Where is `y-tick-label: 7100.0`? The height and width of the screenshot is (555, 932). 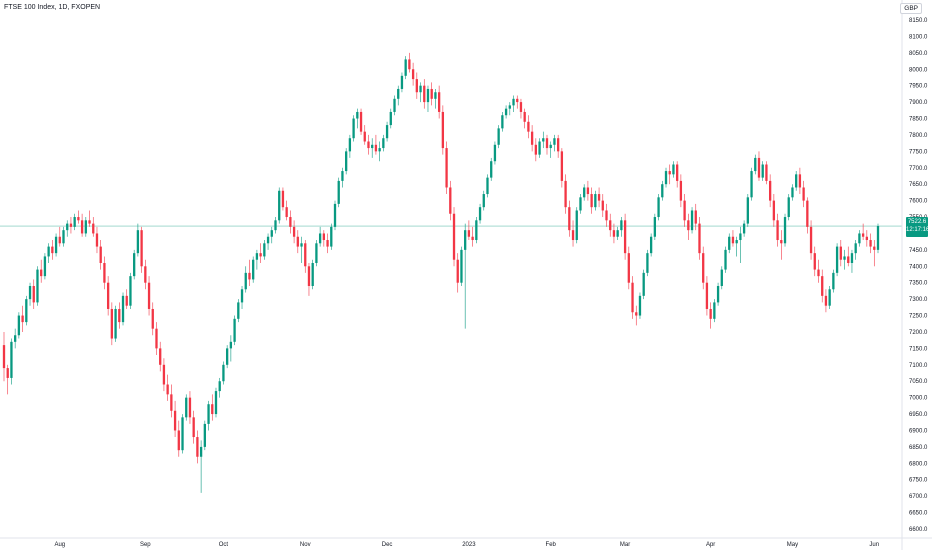 y-tick-label: 7100.0 is located at coordinates (918, 366).